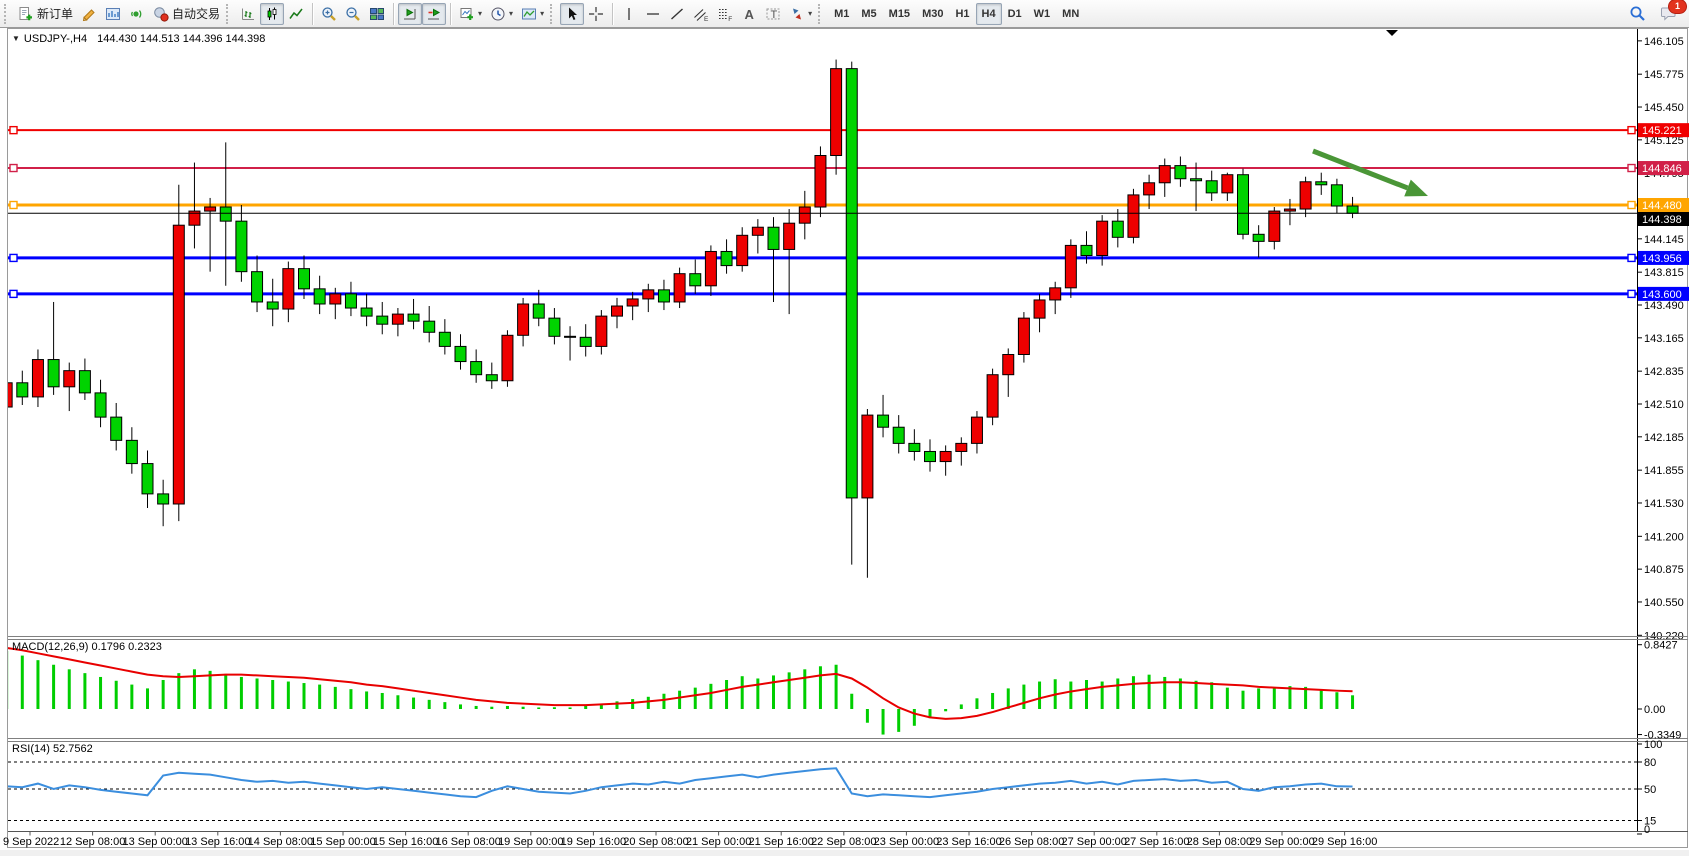 The width and height of the screenshot is (1689, 856). I want to click on market-watch-button, so click(113, 14).